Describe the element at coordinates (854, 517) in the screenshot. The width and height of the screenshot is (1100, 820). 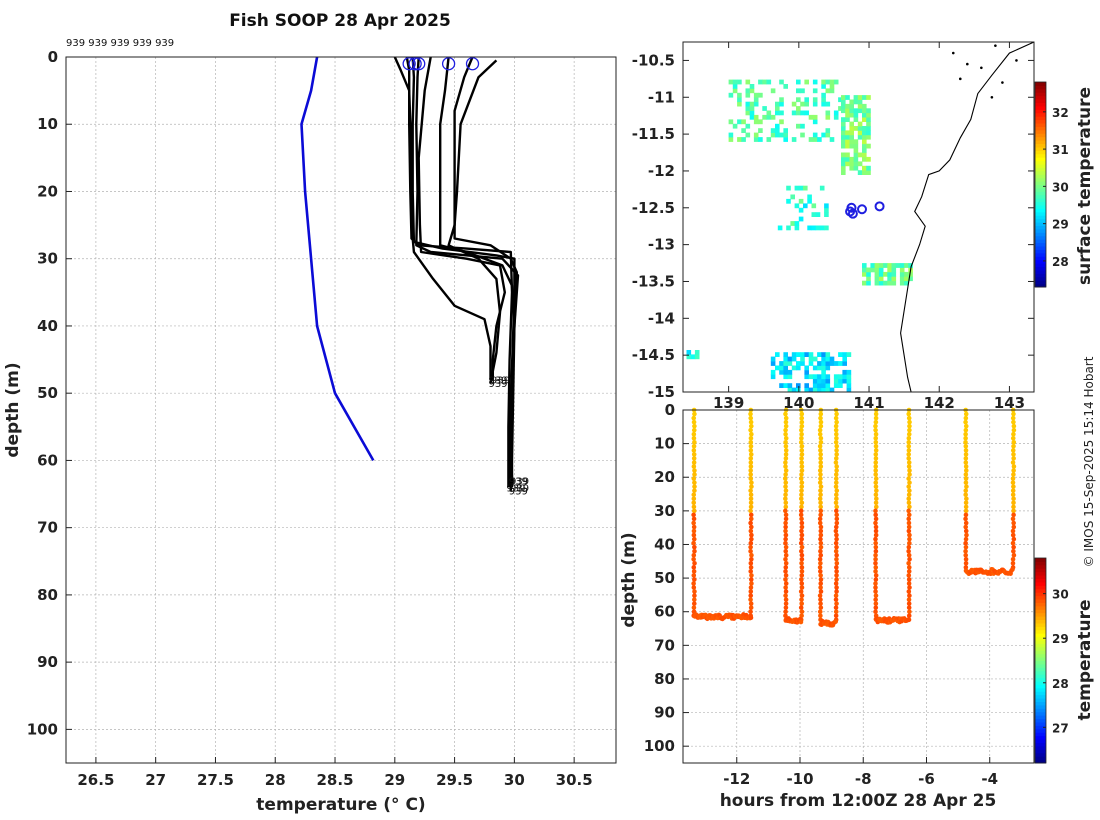
I see `section-points` at that location.